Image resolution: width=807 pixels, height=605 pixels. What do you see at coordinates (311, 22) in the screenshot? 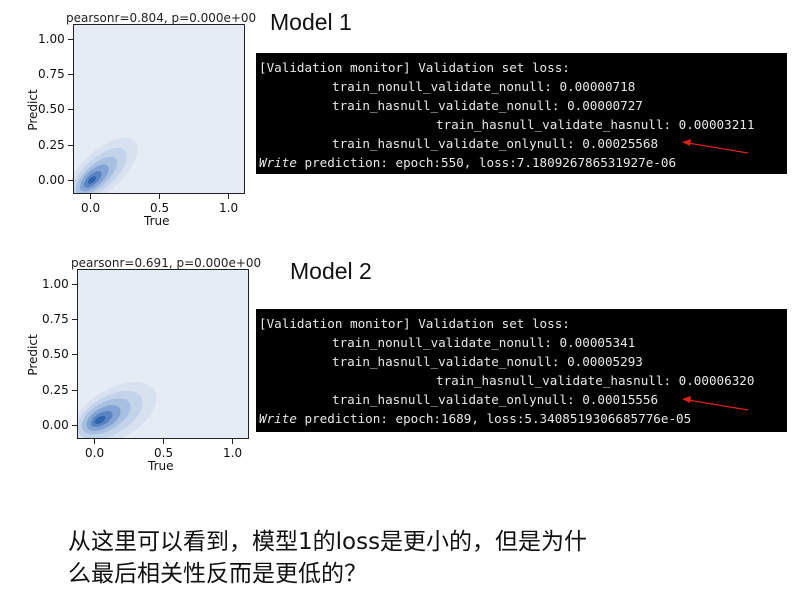
I see `model-1-label: Model 1` at bounding box center [311, 22].